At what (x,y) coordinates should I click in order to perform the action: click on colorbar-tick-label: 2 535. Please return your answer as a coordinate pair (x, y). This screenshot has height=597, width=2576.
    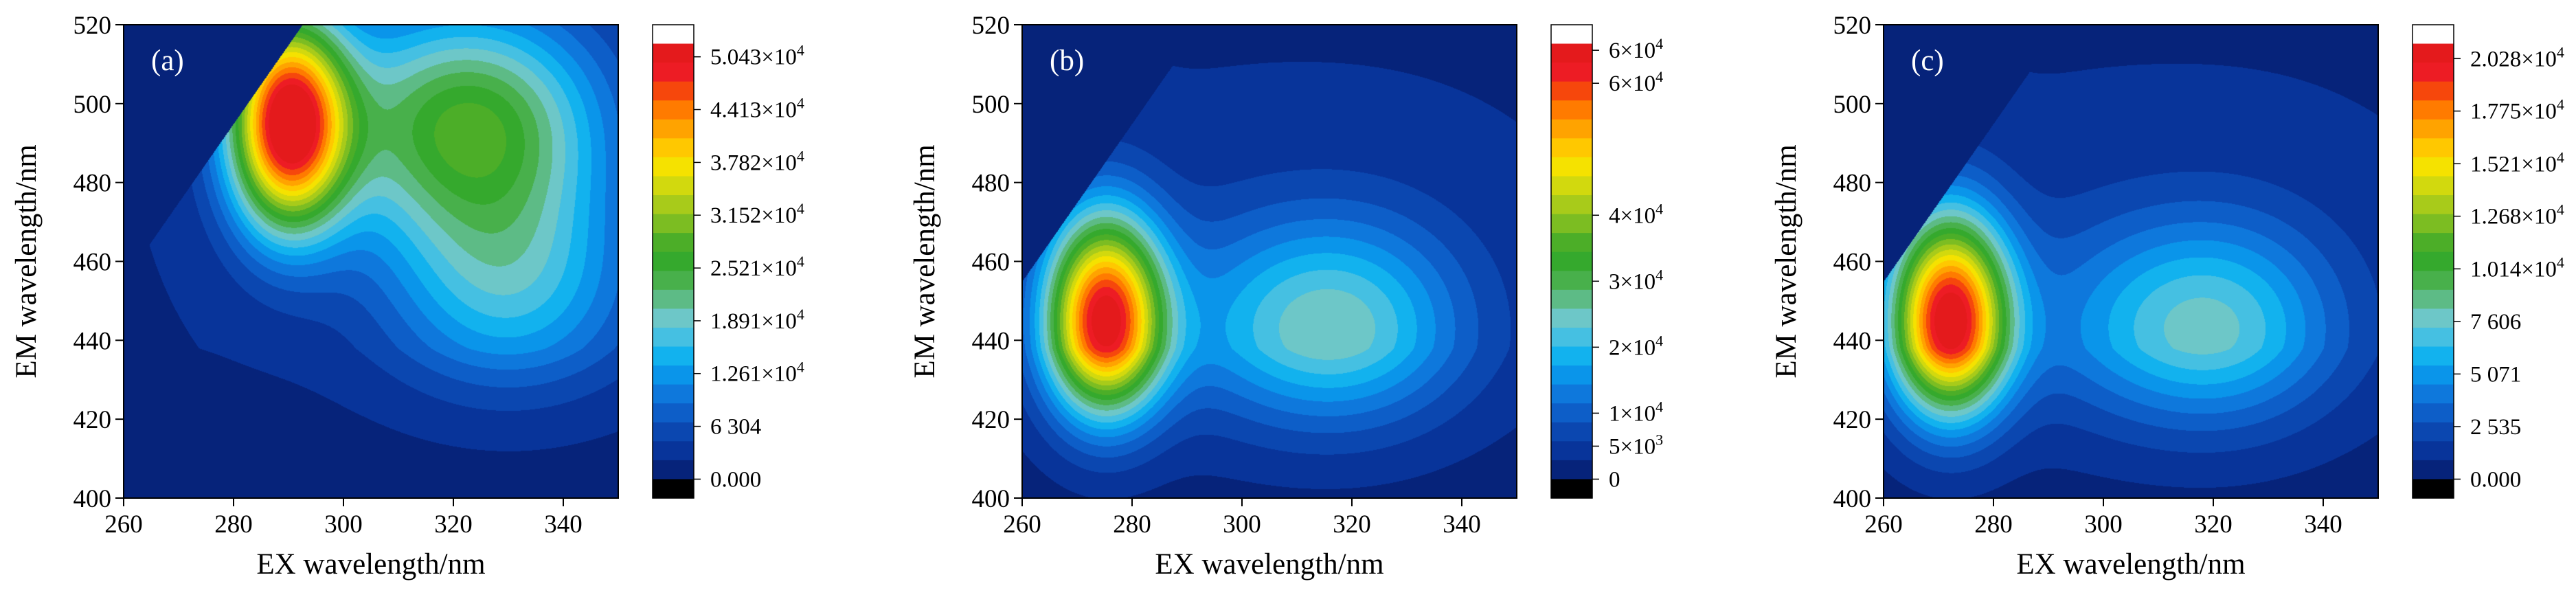
    Looking at the image, I should click on (2495, 428).